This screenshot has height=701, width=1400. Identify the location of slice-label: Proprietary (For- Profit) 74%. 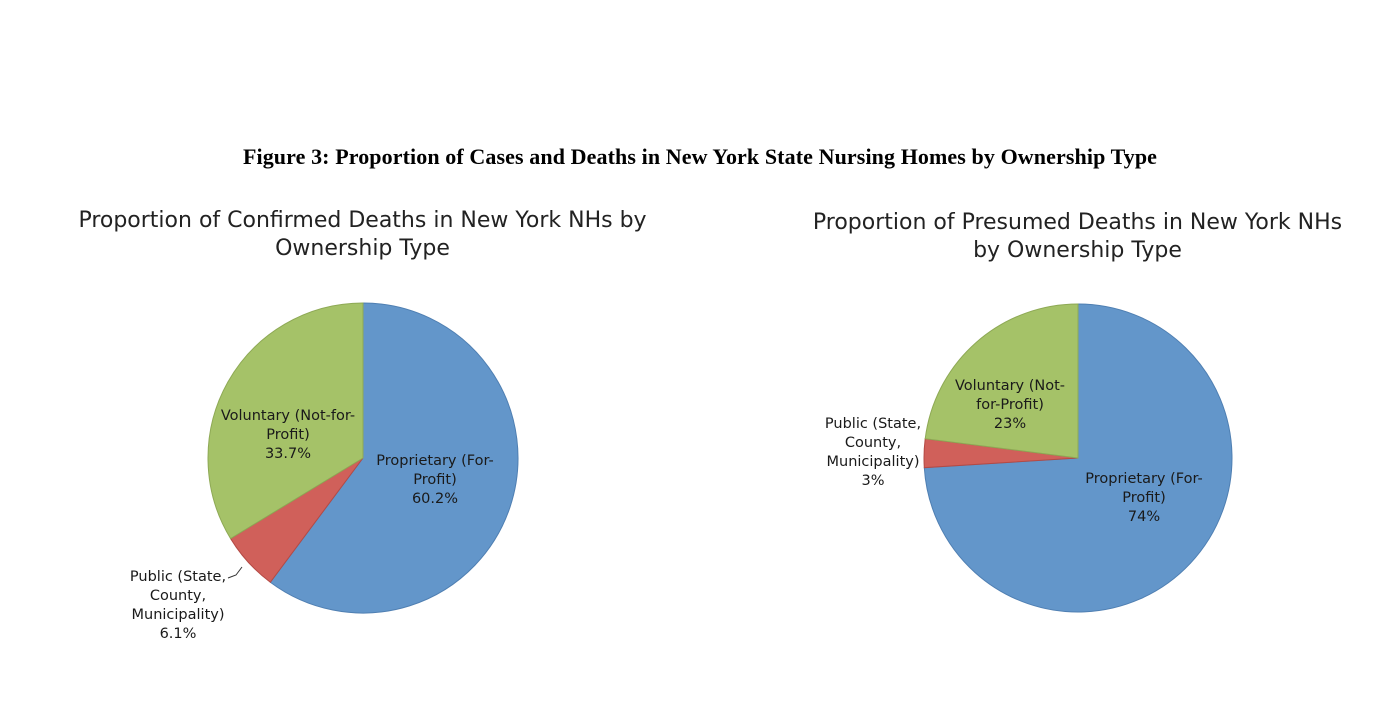
(1143, 498).